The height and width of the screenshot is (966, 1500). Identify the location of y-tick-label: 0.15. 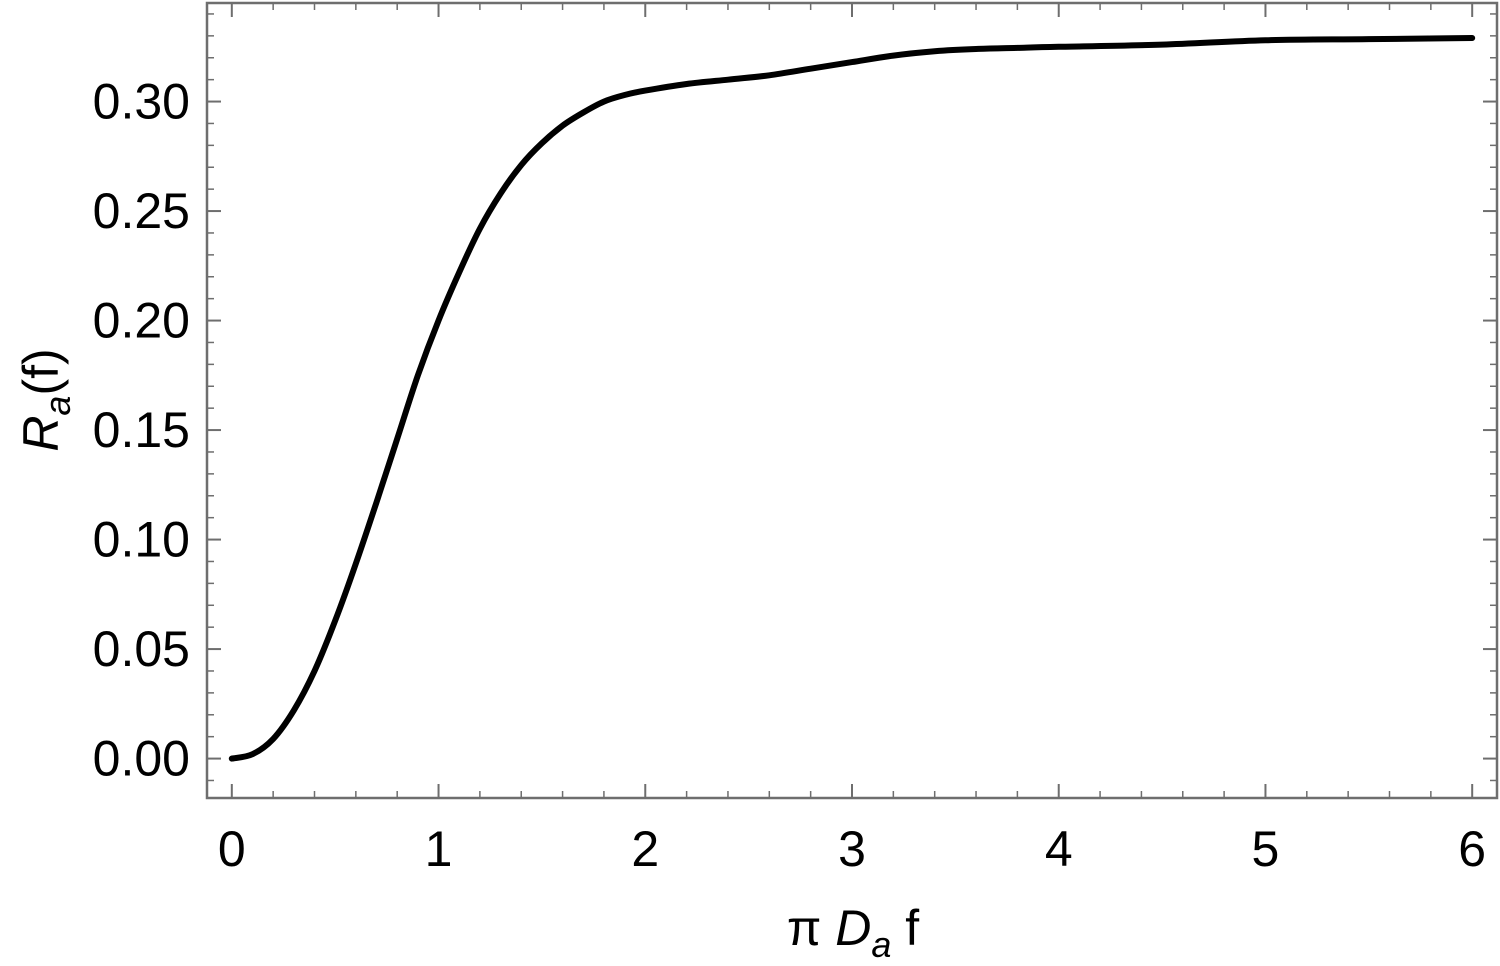
(141, 430).